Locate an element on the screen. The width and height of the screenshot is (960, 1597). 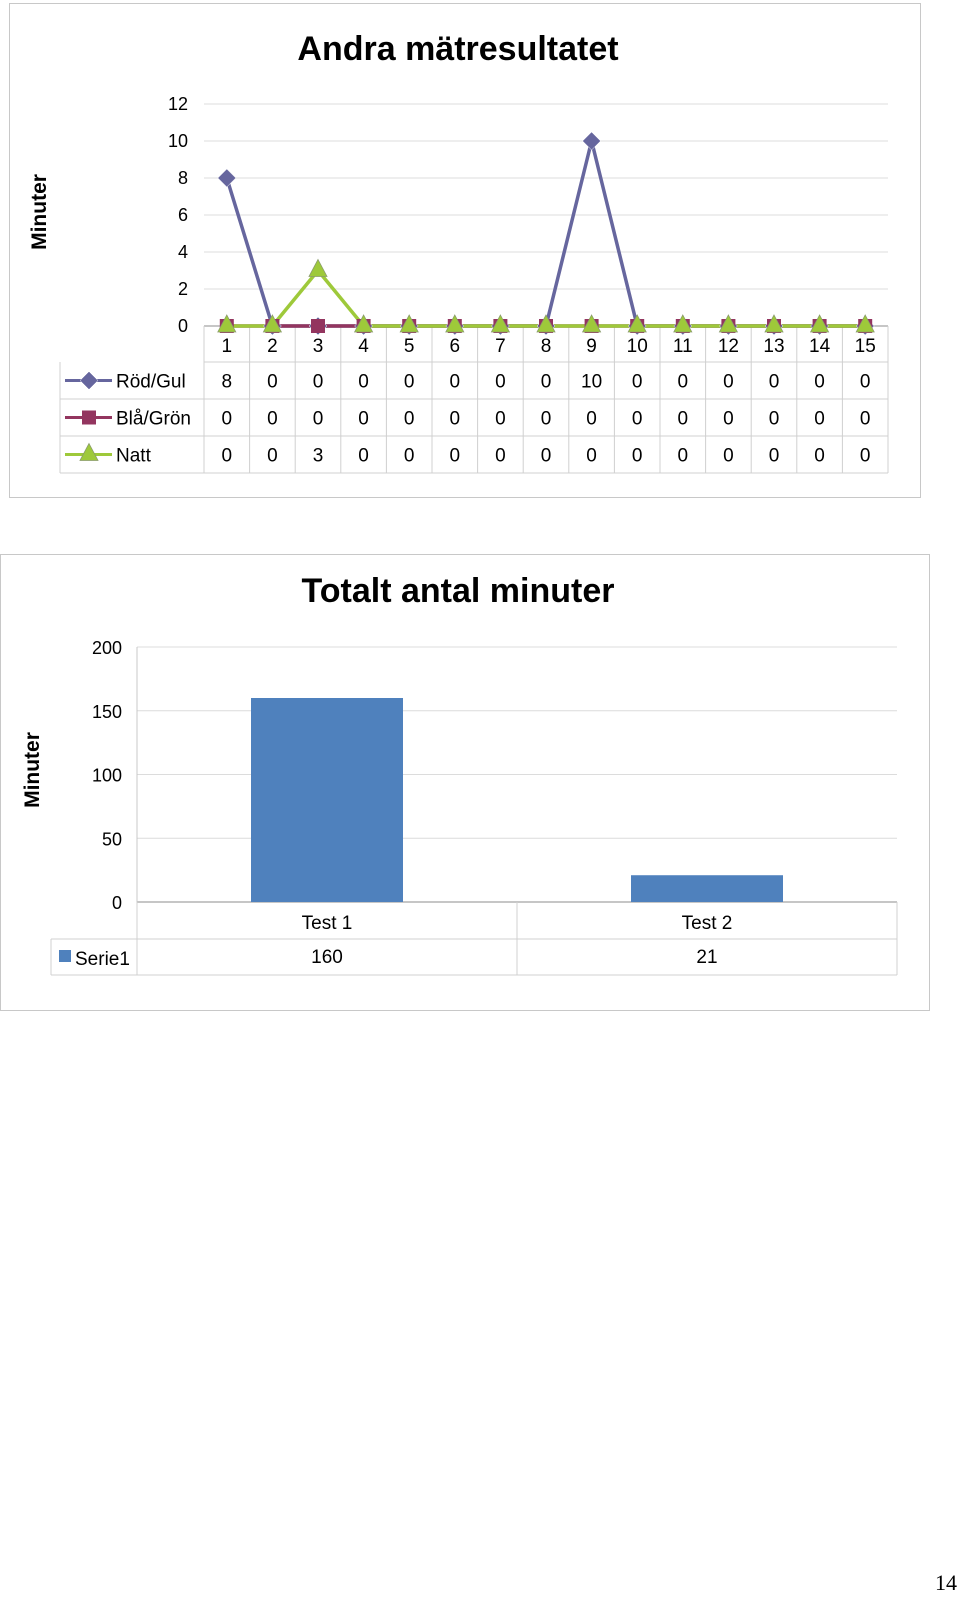
y-tick-label: 150 is located at coordinates (107, 712).